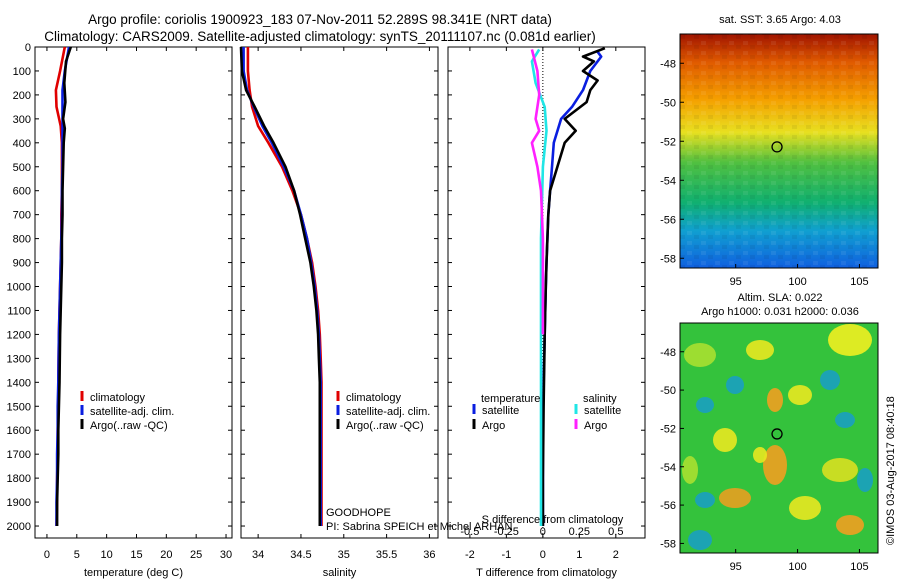 This screenshot has height=580, width=900. What do you see at coordinates (19, 527) in the screenshot?
I see `y-tick-label: 2000` at bounding box center [19, 527].